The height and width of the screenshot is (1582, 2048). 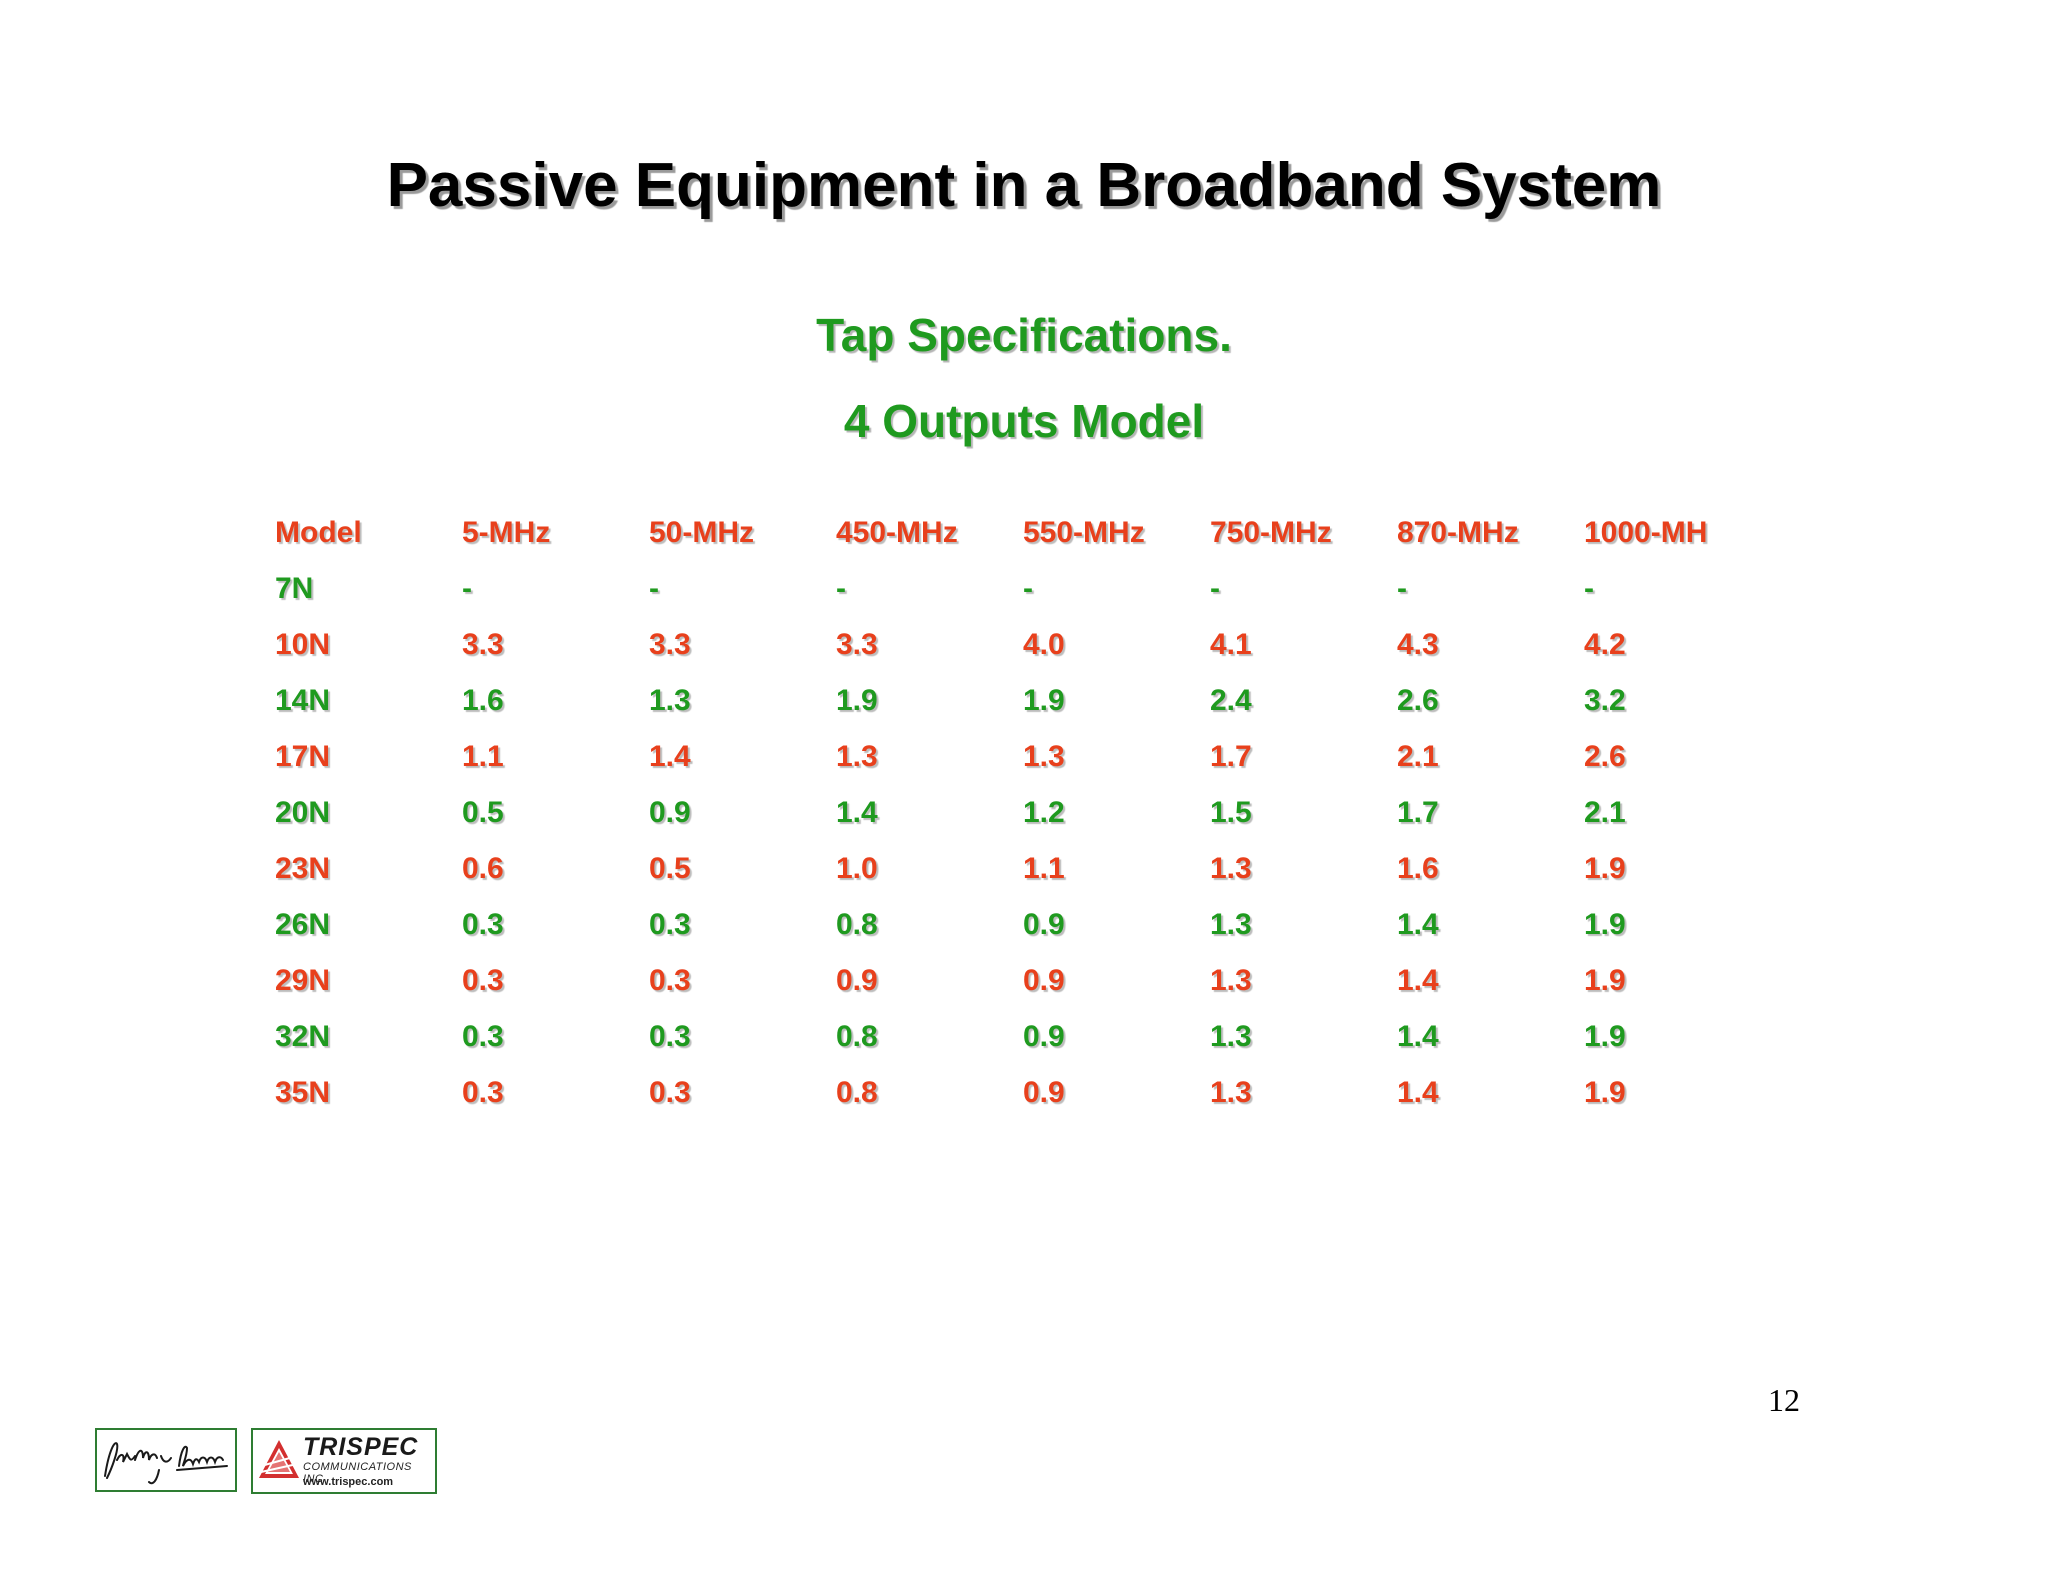 I want to click on table-row: 10N 3.3 3.3 3.3 4.0 4.1 4.3 4.2, so click(x=1023, y=645).